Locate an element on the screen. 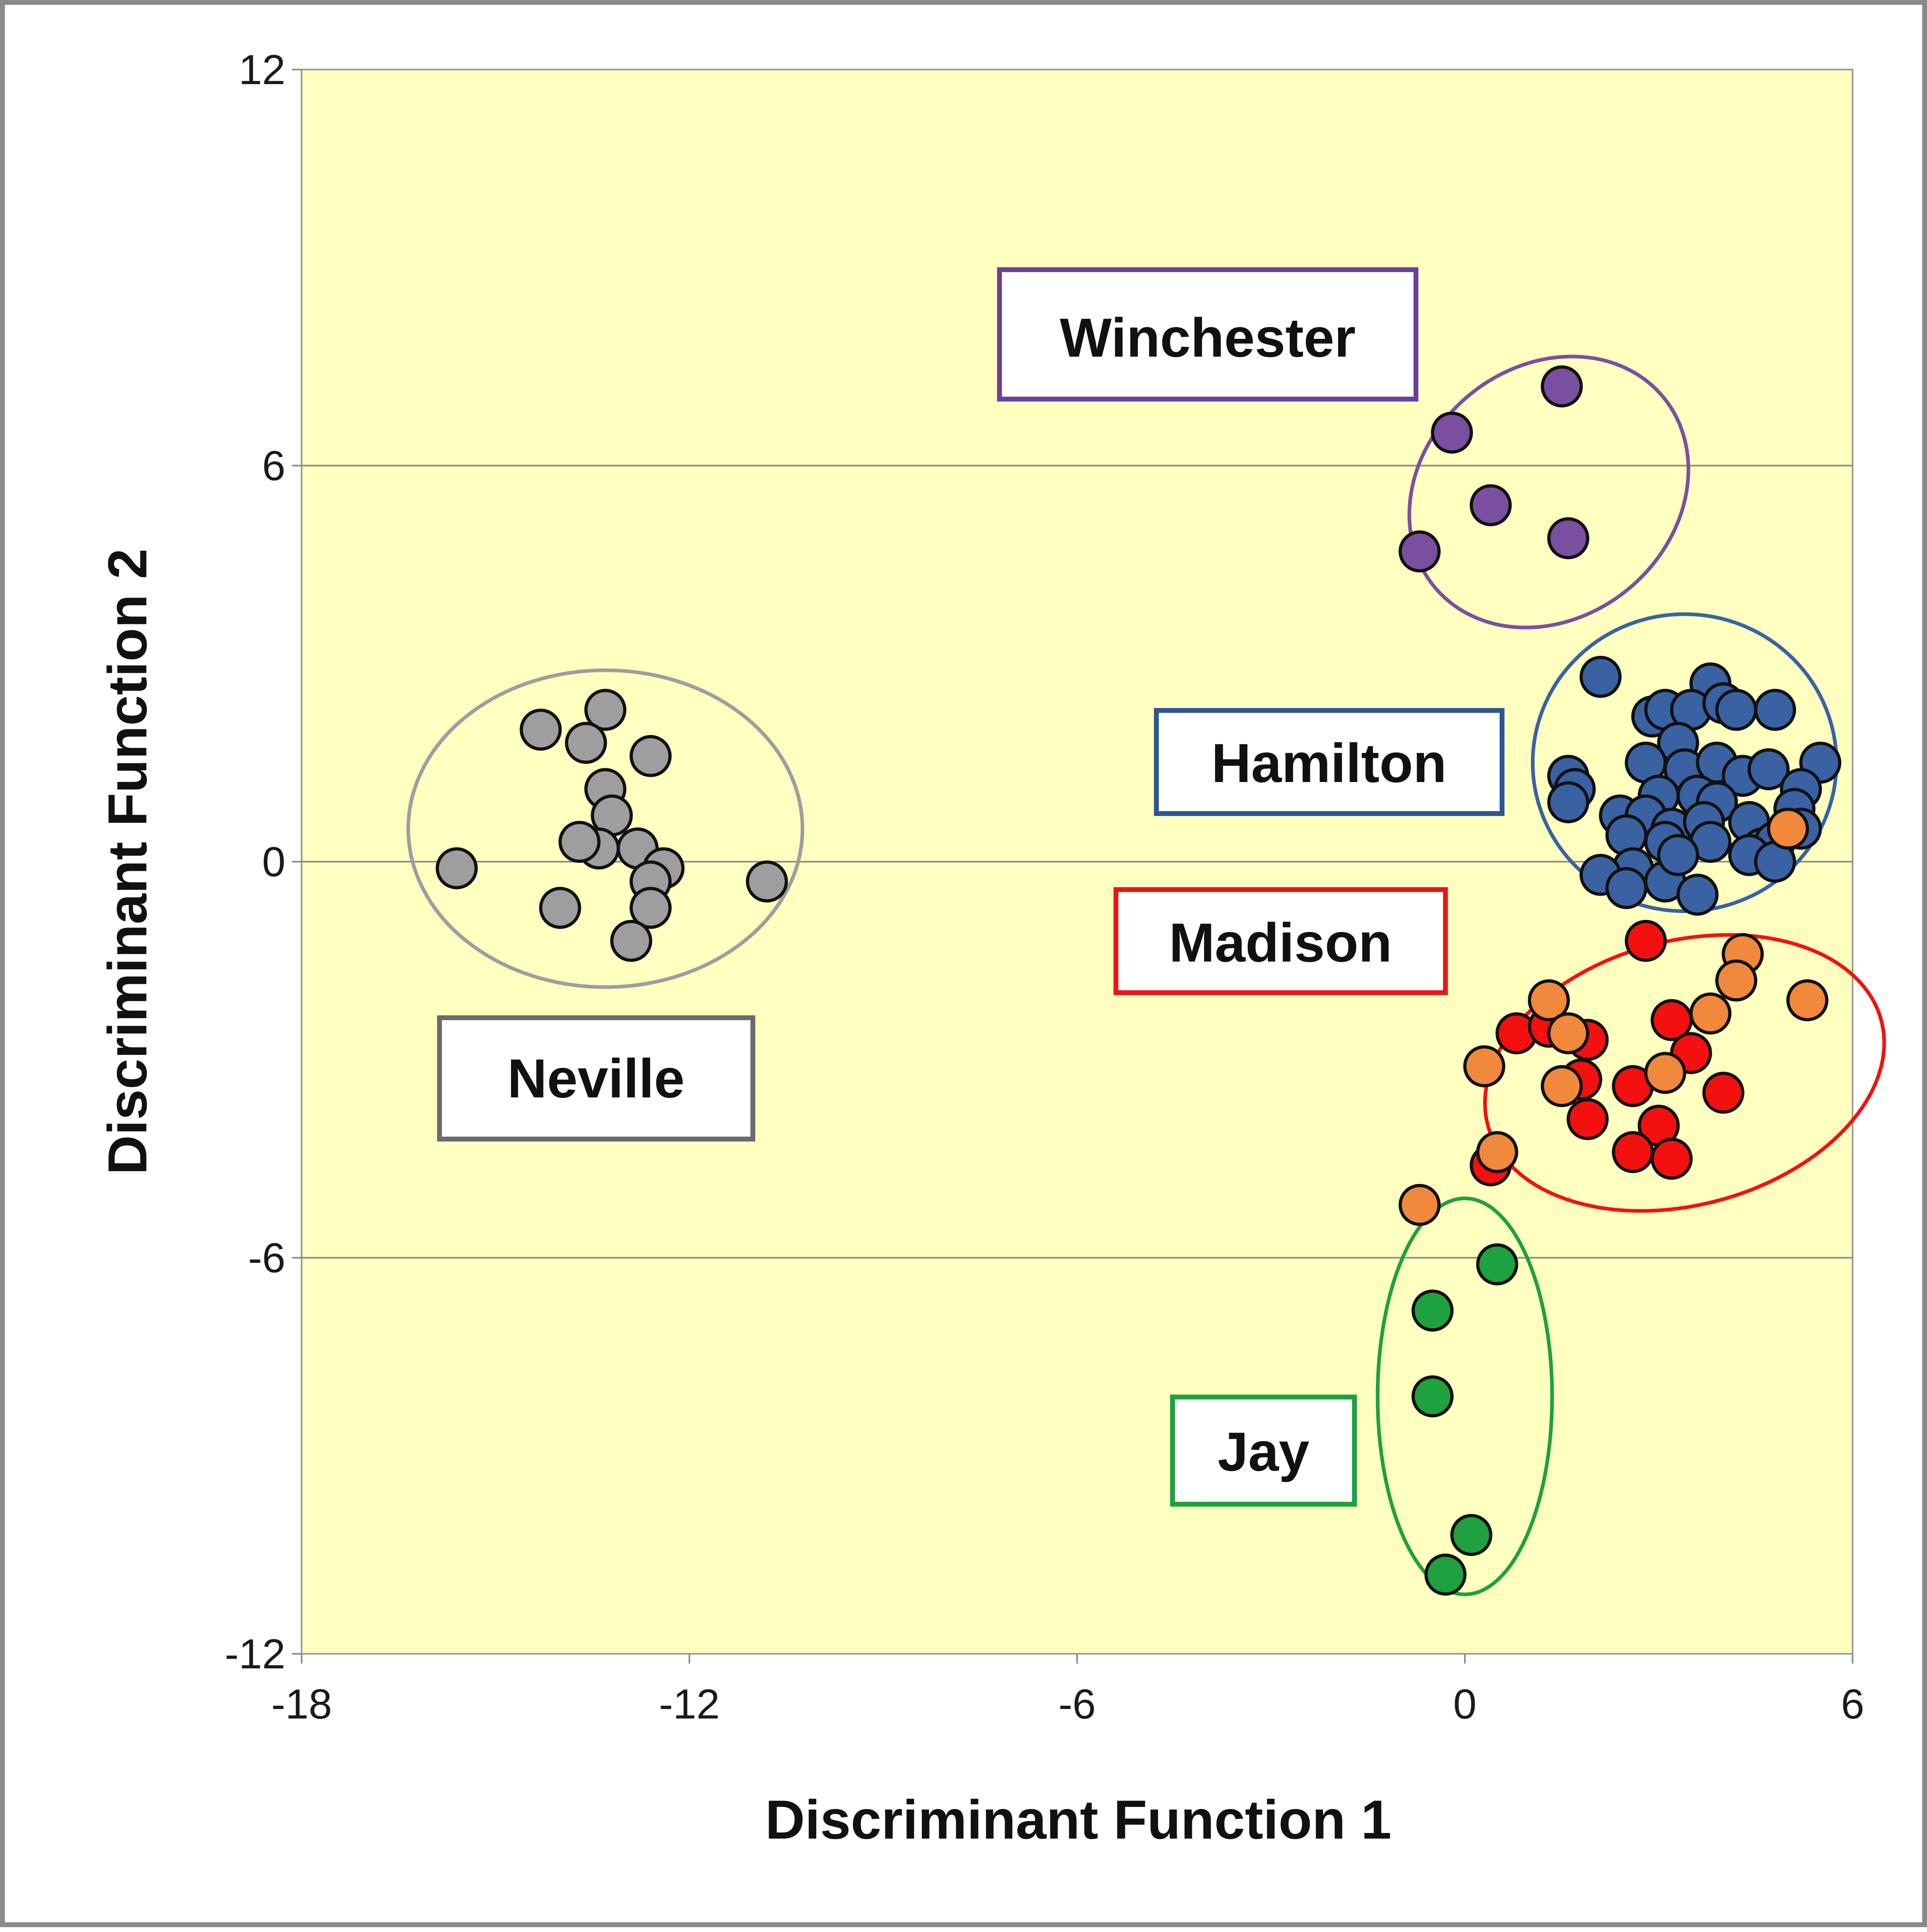  label-box-neville: Neville is located at coordinates (596, 1078).